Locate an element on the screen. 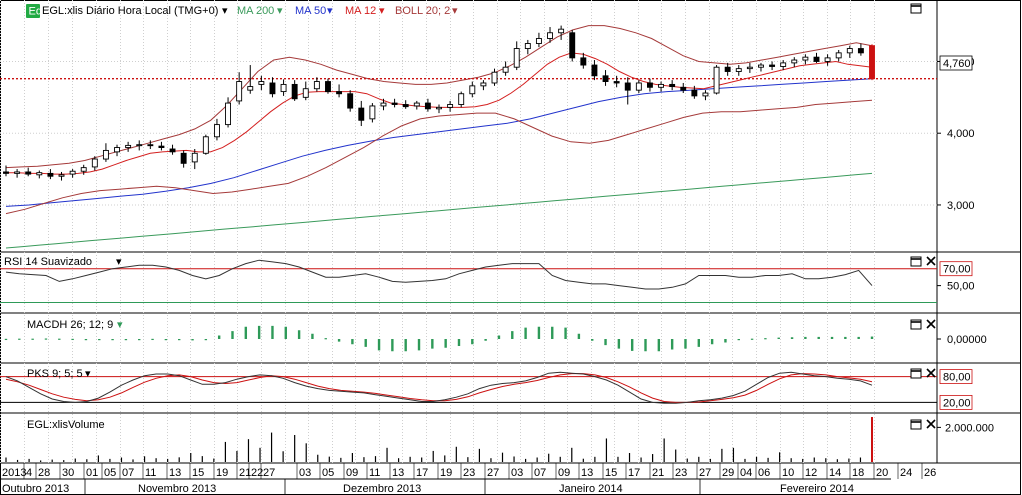 The image size is (1022, 495). ma50-dropdown-icon: ▾ is located at coordinates (330, 11).